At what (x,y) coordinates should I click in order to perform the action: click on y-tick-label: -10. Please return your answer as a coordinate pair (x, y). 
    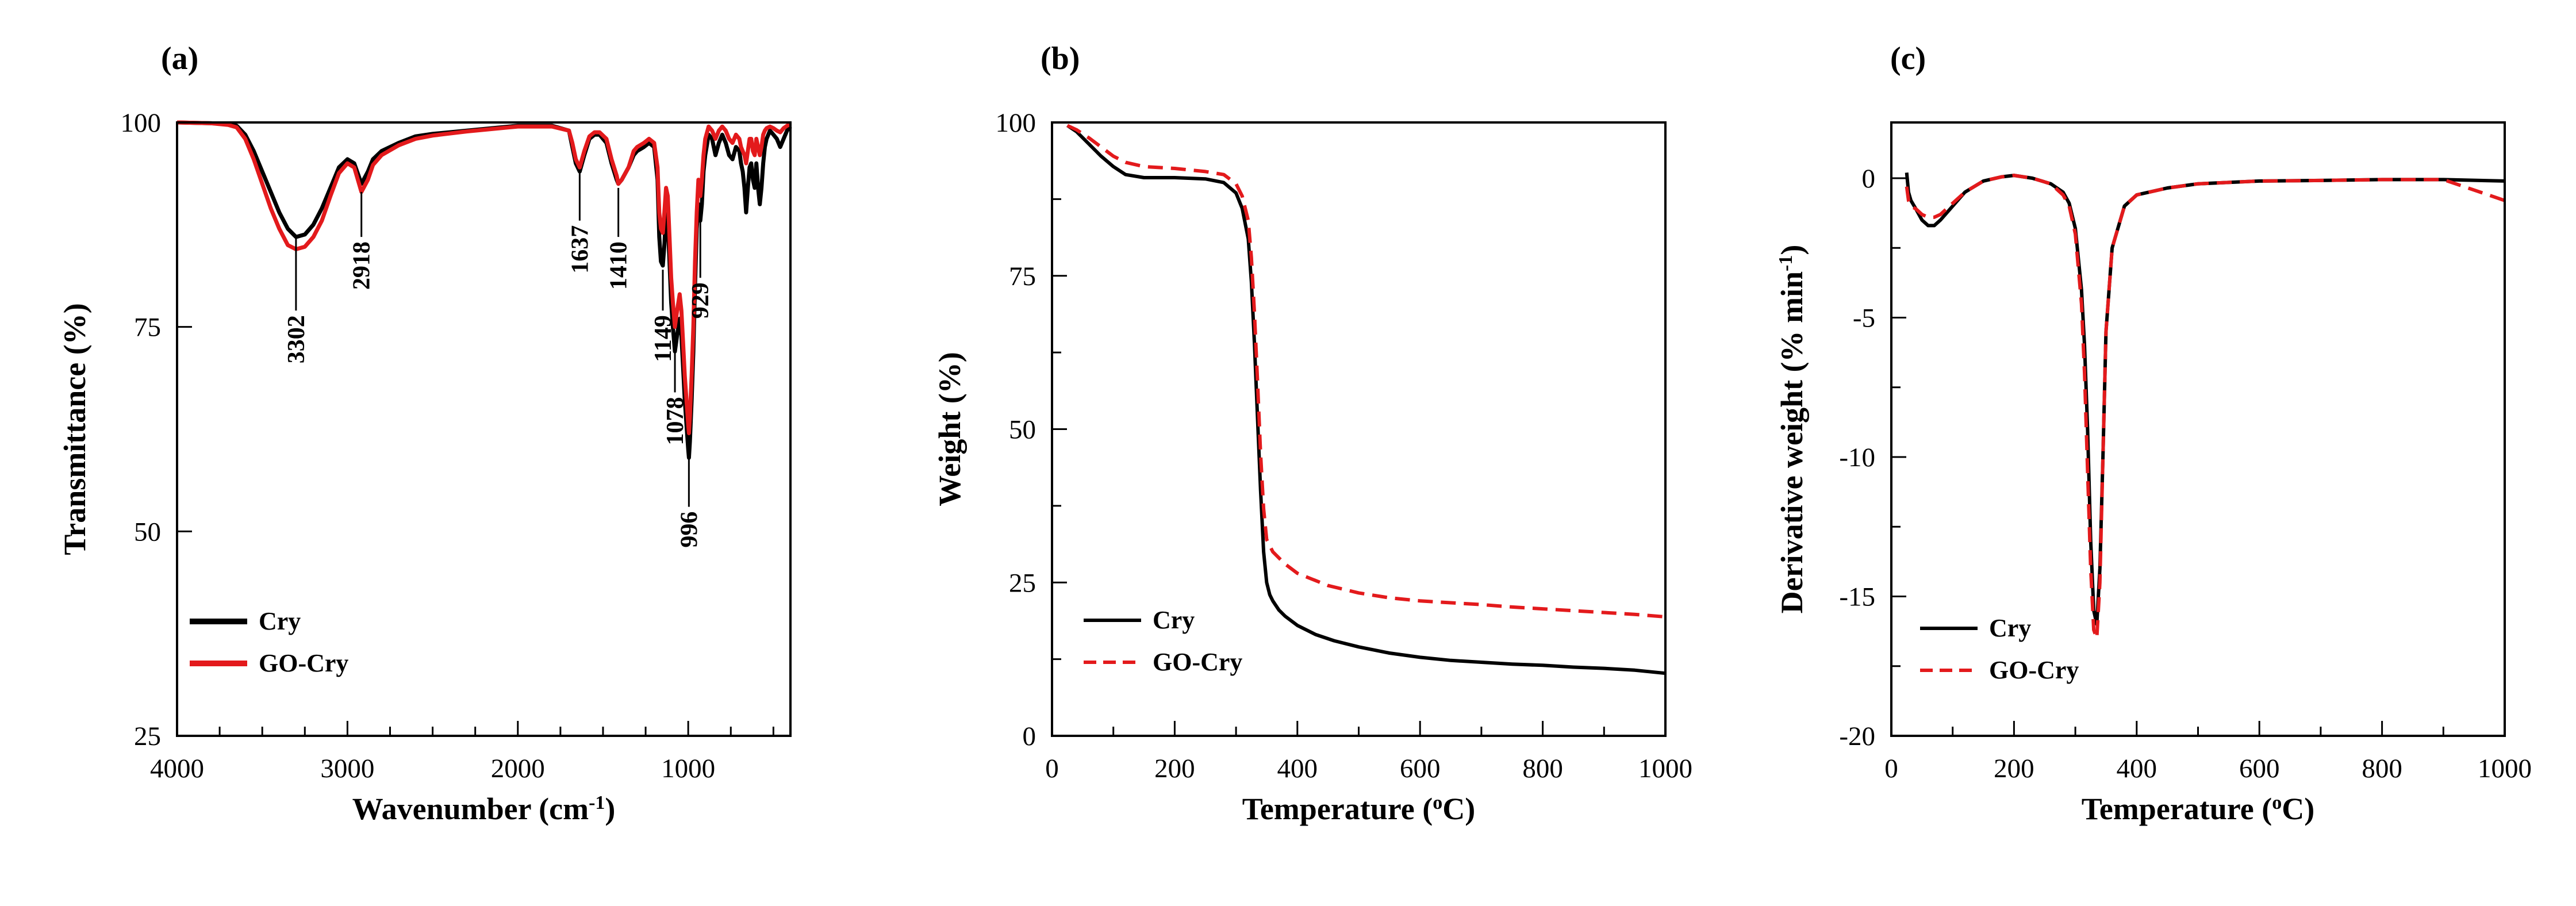
    Looking at the image, I should click on (1857, 458).